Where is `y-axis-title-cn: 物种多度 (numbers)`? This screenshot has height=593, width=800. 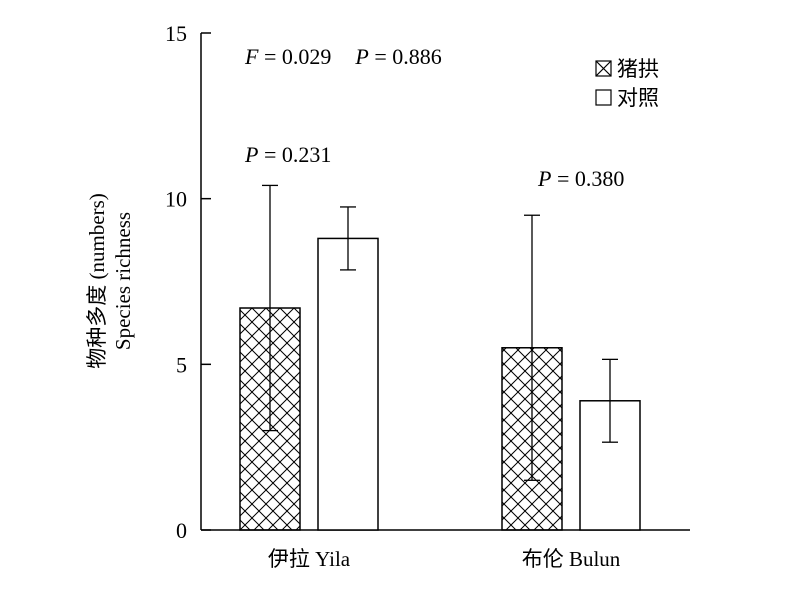
y-axis-title-cn: 物种多度 (numbers) is located at coordinates (97, 281).